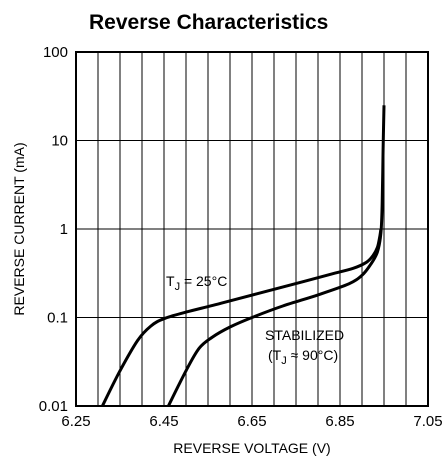  Describe the element at coordinates (163, 421) in the screenshot. I see `x-tick-label: 6.45` at that location.